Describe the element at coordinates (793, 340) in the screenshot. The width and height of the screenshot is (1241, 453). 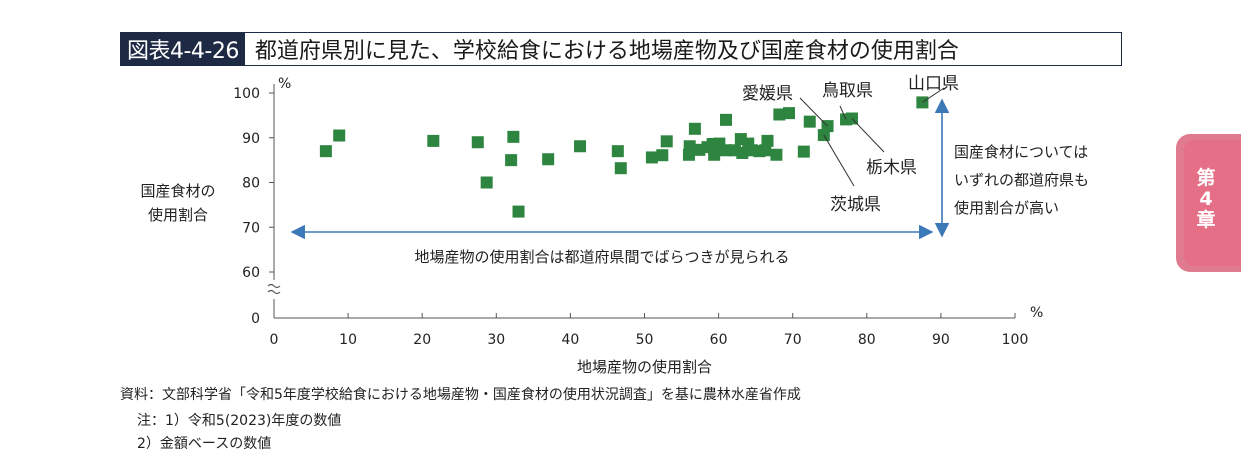
I see `x-tick-label: 70` at that location.